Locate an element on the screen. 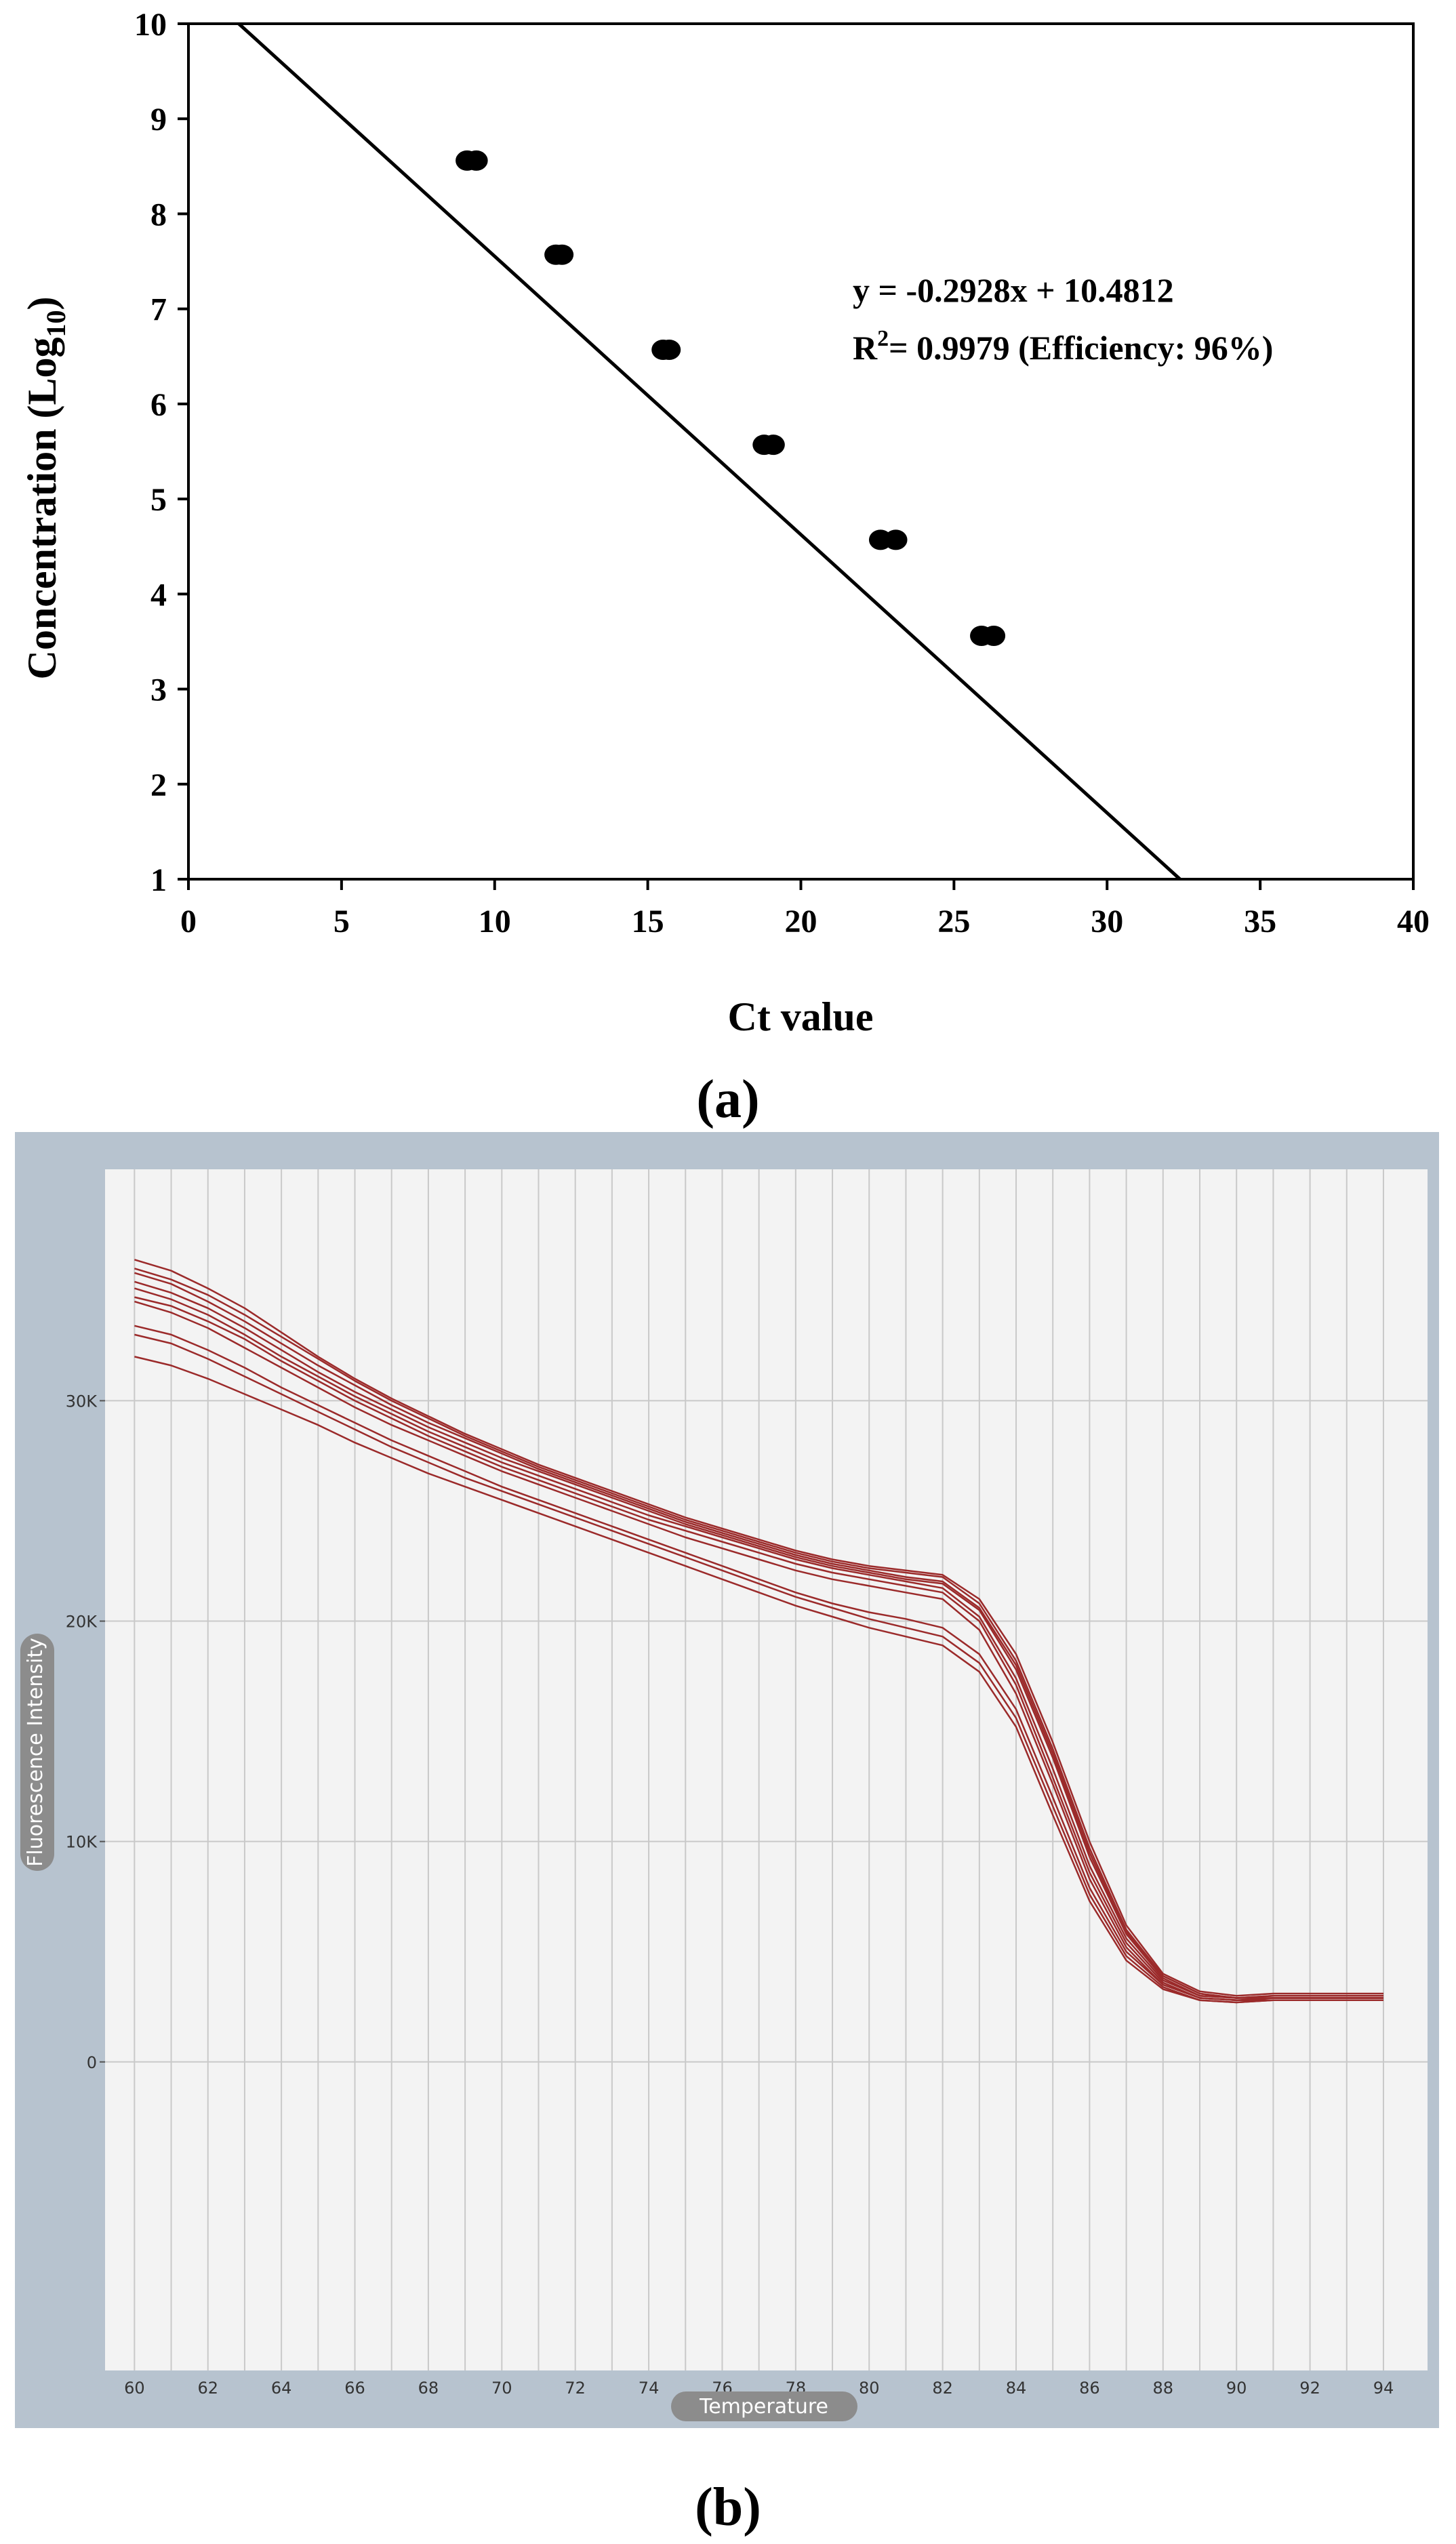 The image size is (1456, 2544). x-tick-label: 10 is located at coordinates (495, 922).